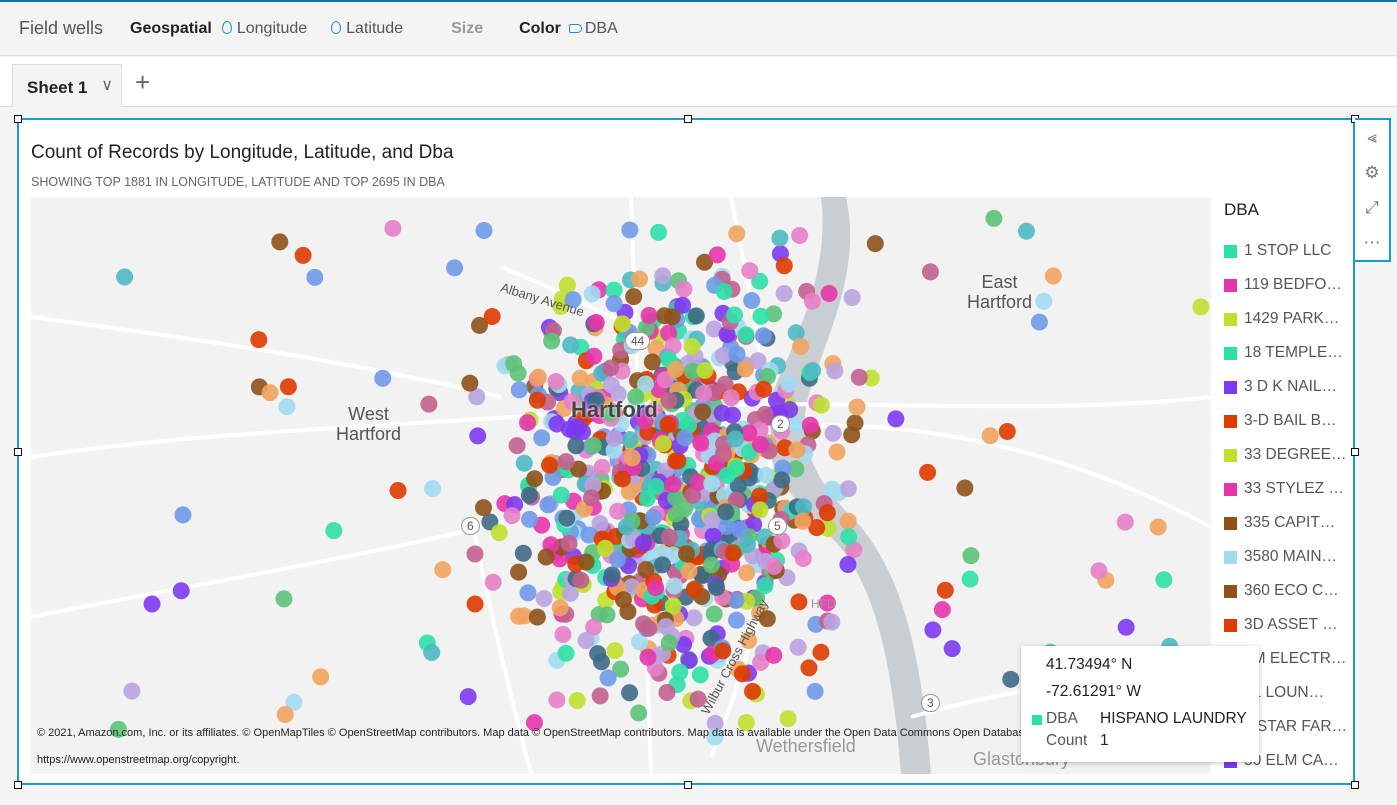  I want to click on field-wells-title: Field wells, so click(61, 28).